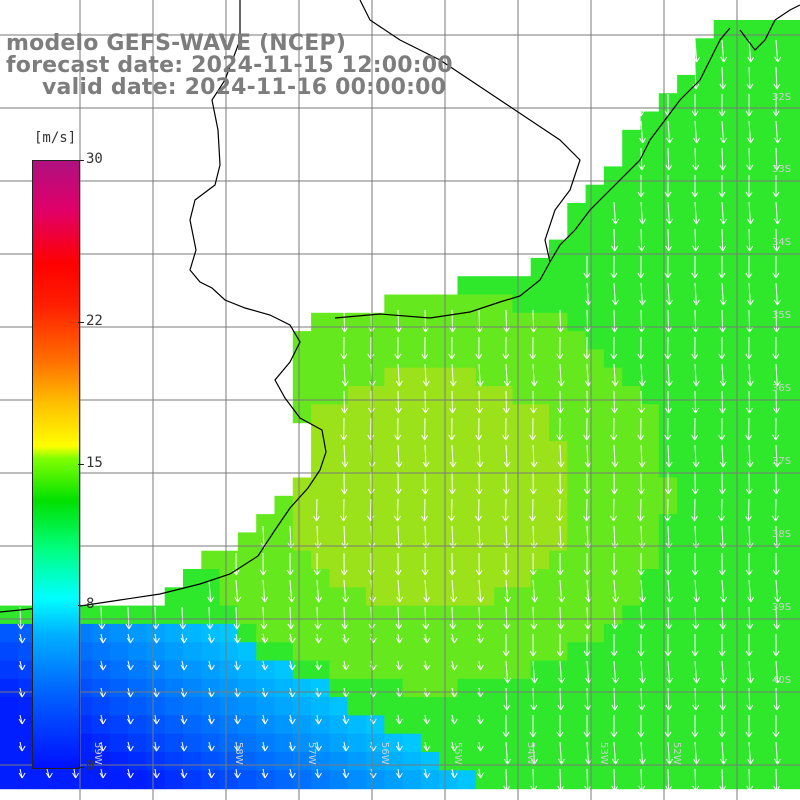  Describe the element at coordinates (781, 680) in the screenshot. I see `latitude-label: 40S` at that location.